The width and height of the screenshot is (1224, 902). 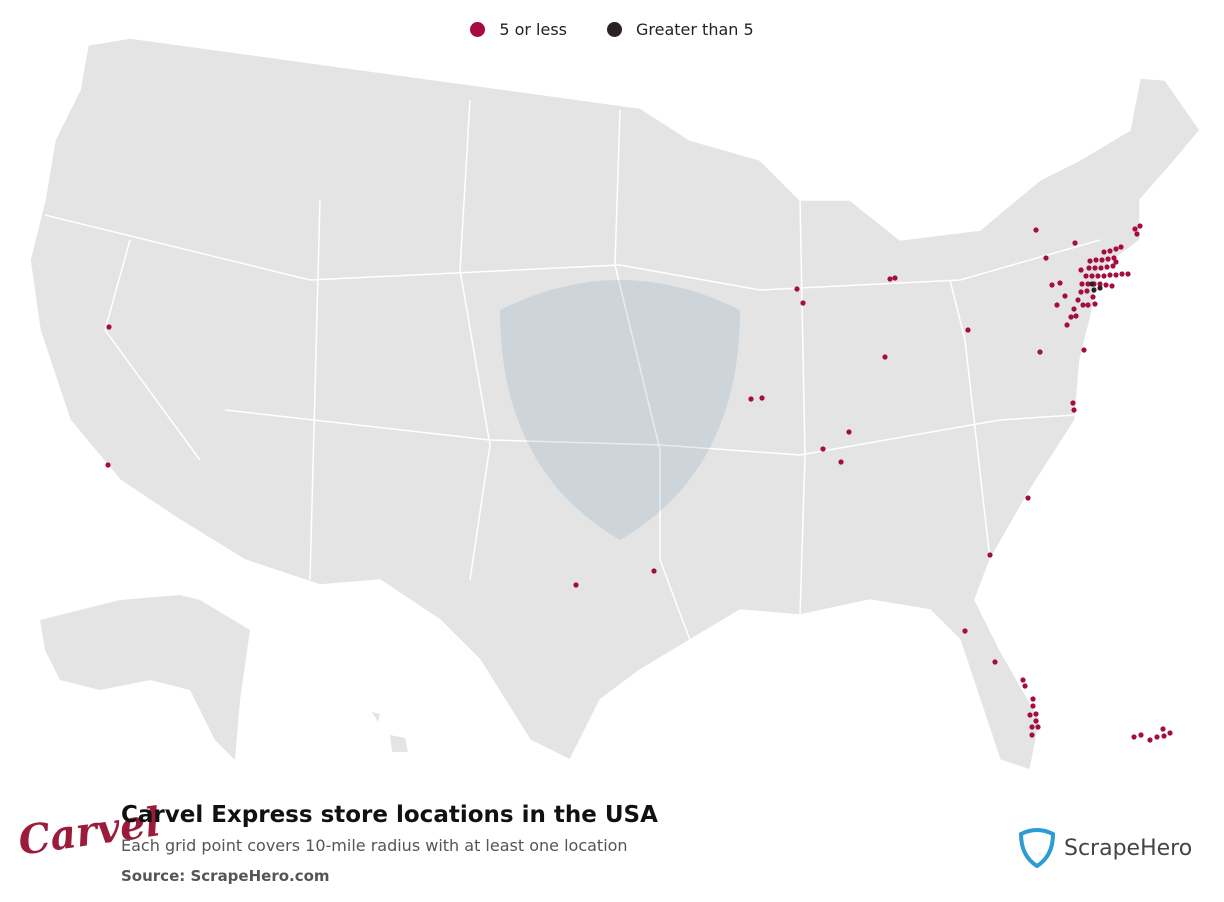 What do you see at coordinates (680, 29) in the screenshot?
I see `legend-item: Greater than 5` at bounding box center [680, 29].